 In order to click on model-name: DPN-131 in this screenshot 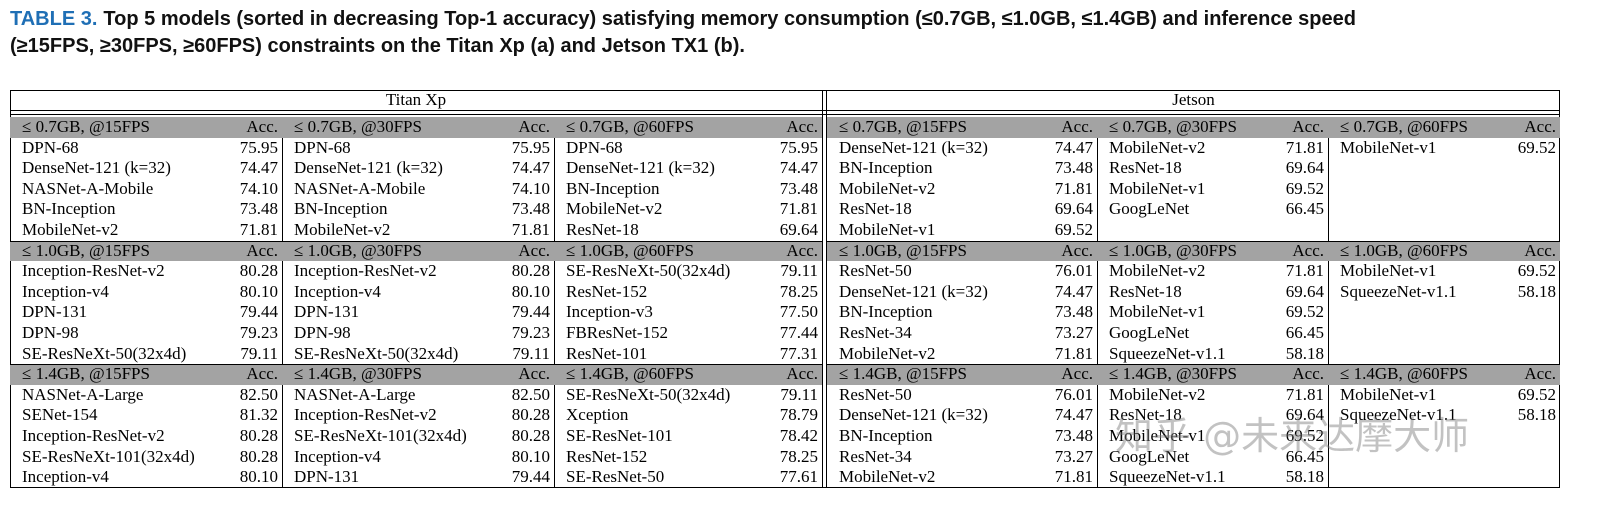, I will do `click(327, 477)`.